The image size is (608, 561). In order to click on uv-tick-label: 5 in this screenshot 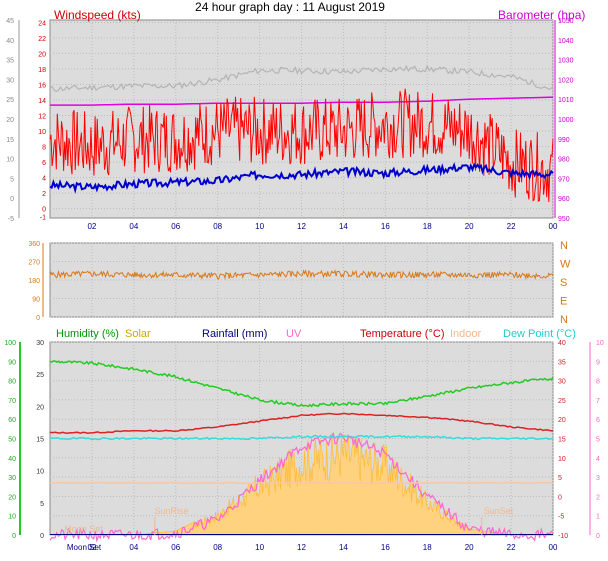, I will do `click(598, 440)`.